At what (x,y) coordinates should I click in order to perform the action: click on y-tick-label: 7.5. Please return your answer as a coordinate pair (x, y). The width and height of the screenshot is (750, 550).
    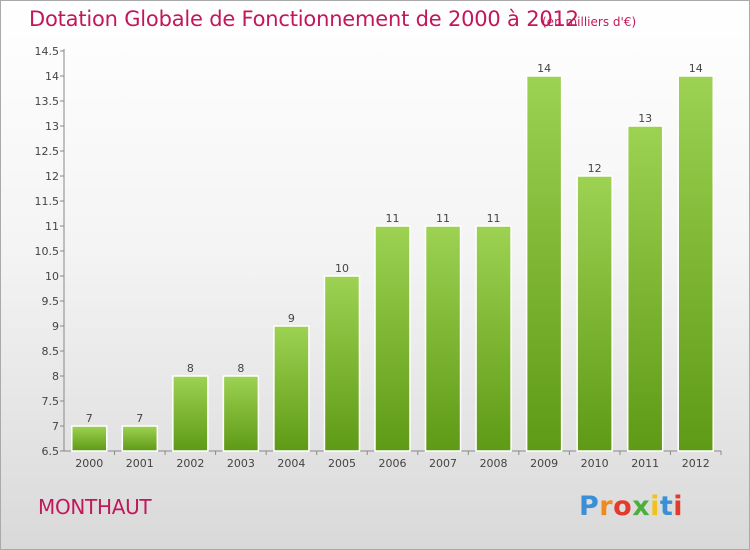
    Looking at the image, I should click on (51, 401).